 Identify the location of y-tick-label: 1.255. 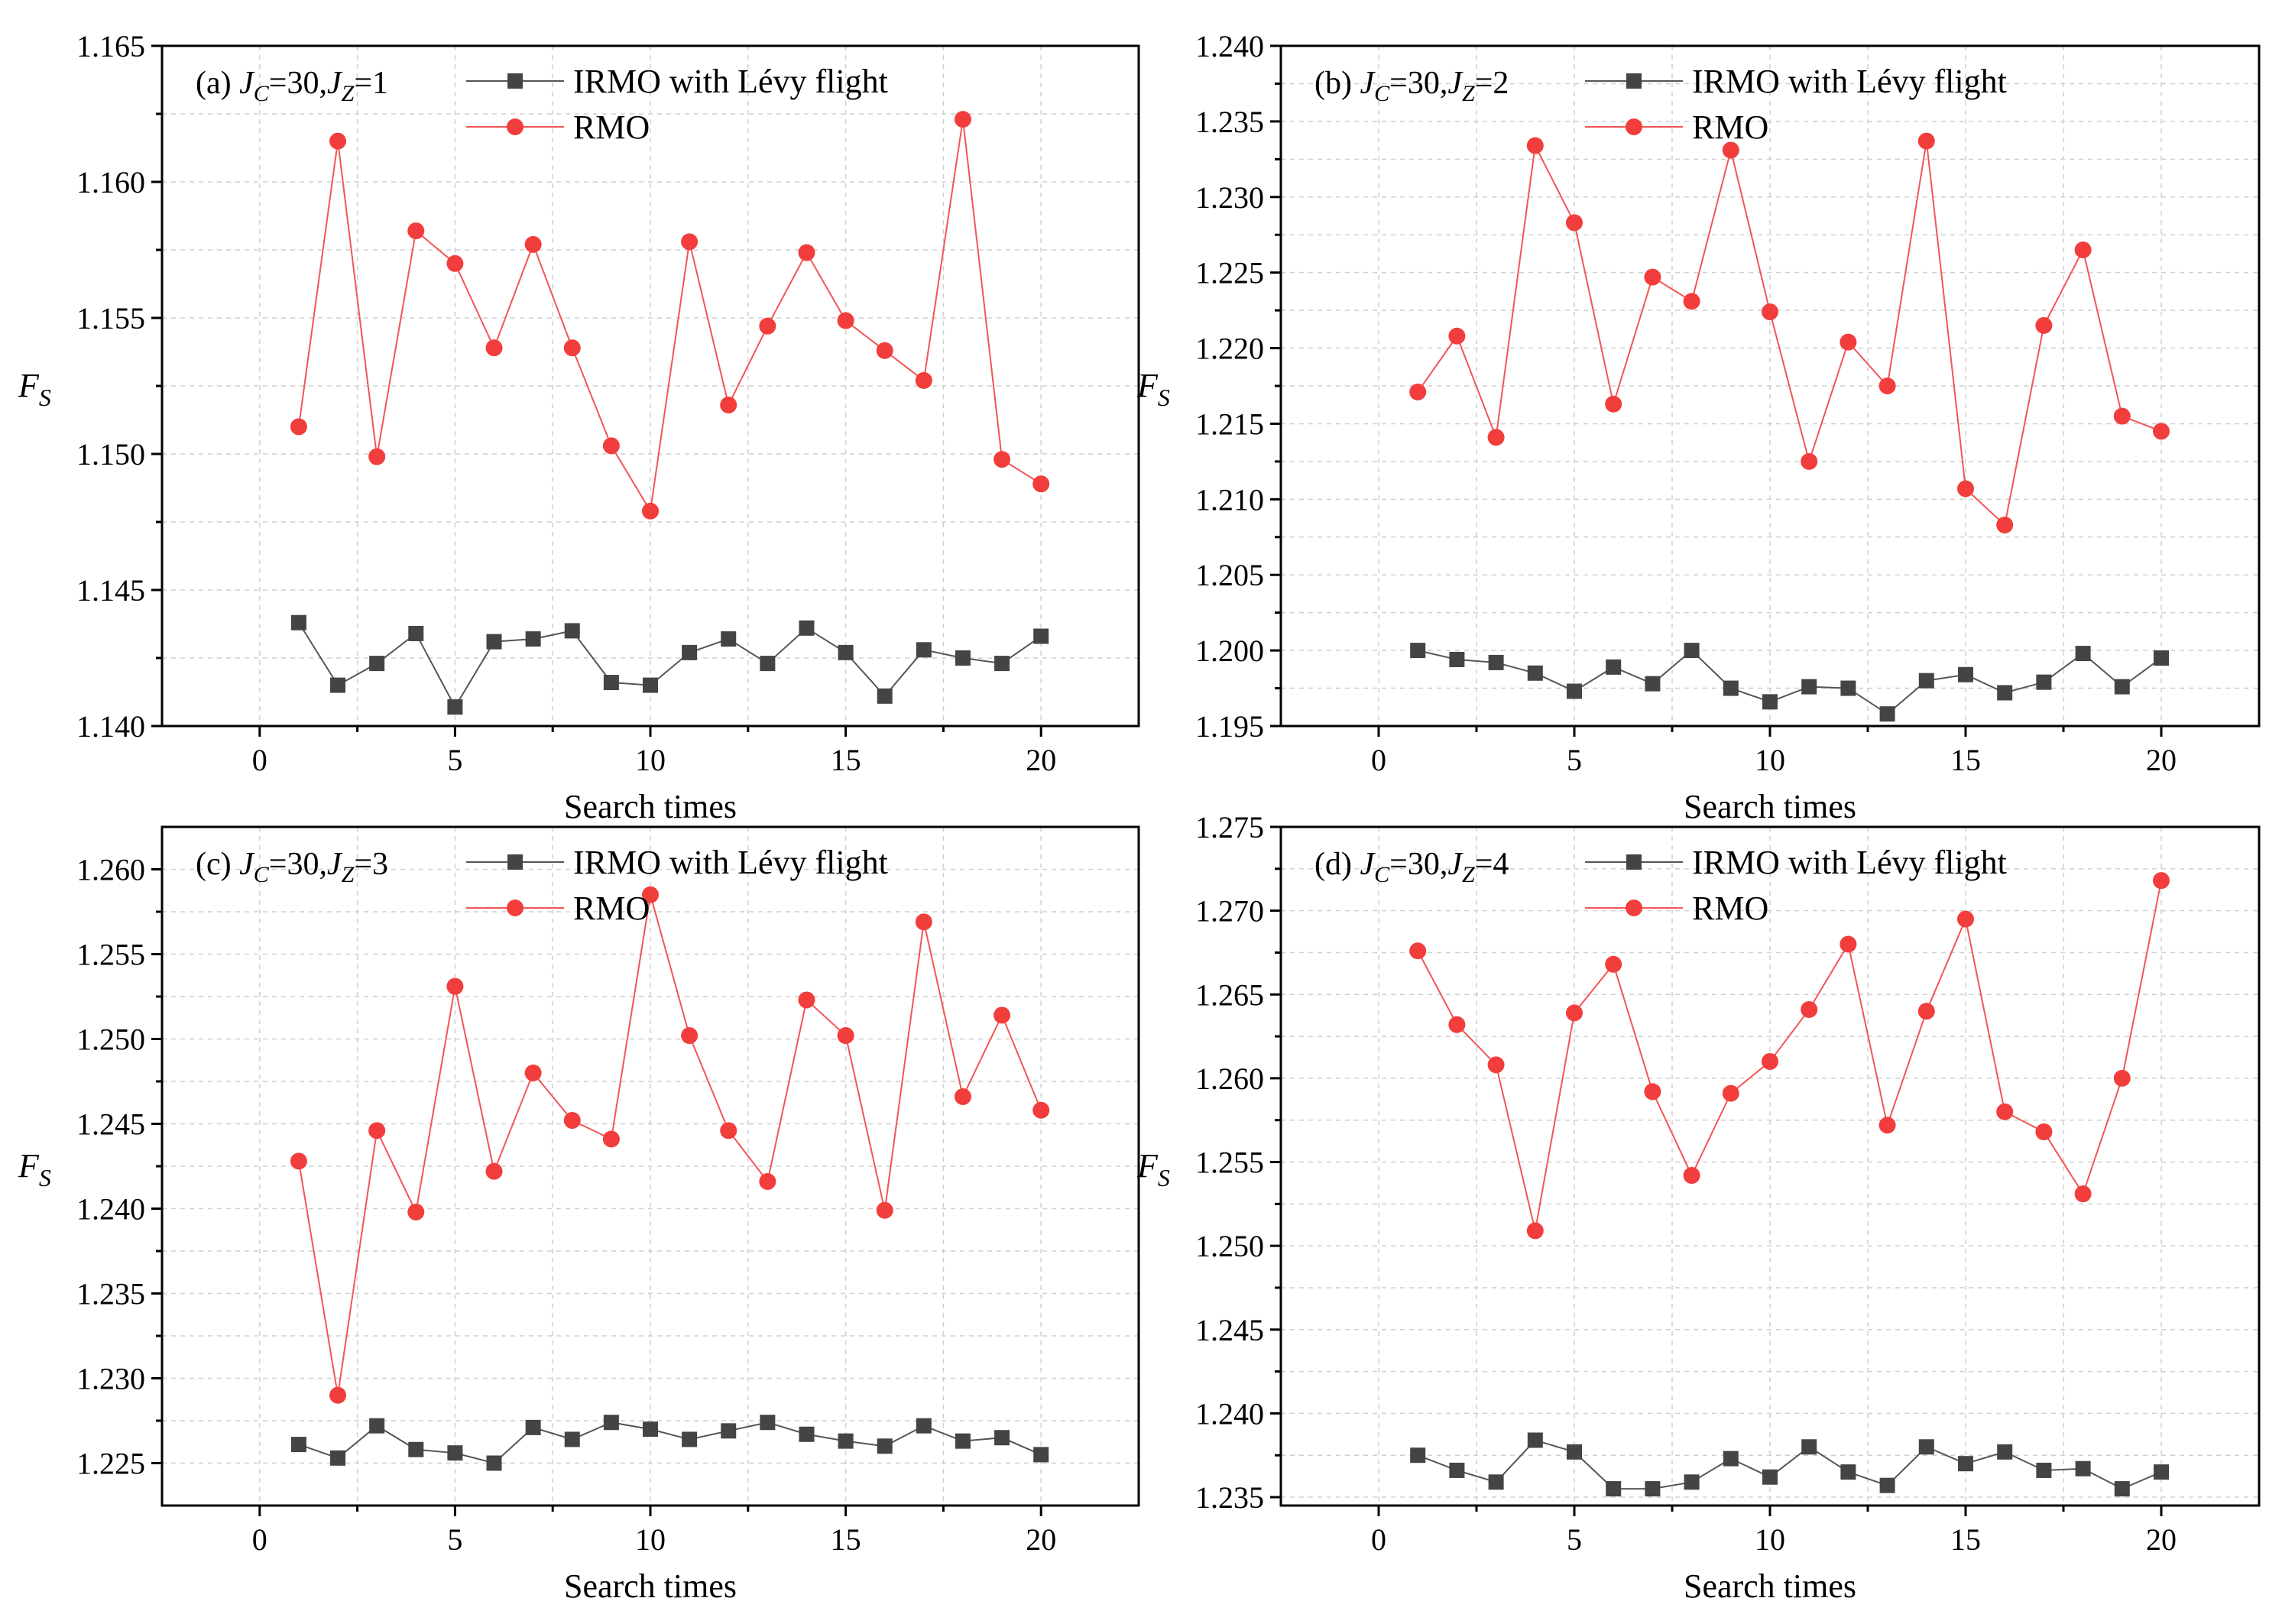
(111, 955).